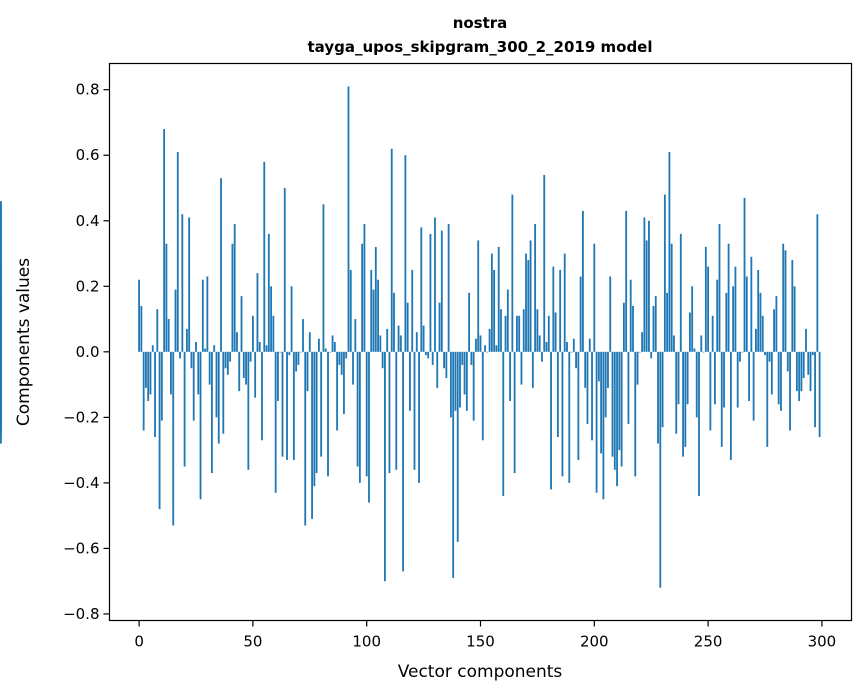 The width and height of the screenshot is (867, 696). What do you see at coordinates (822, 642) in the screenshot?
I see `x-tick-label: 300` at bounding box center [822, 642].